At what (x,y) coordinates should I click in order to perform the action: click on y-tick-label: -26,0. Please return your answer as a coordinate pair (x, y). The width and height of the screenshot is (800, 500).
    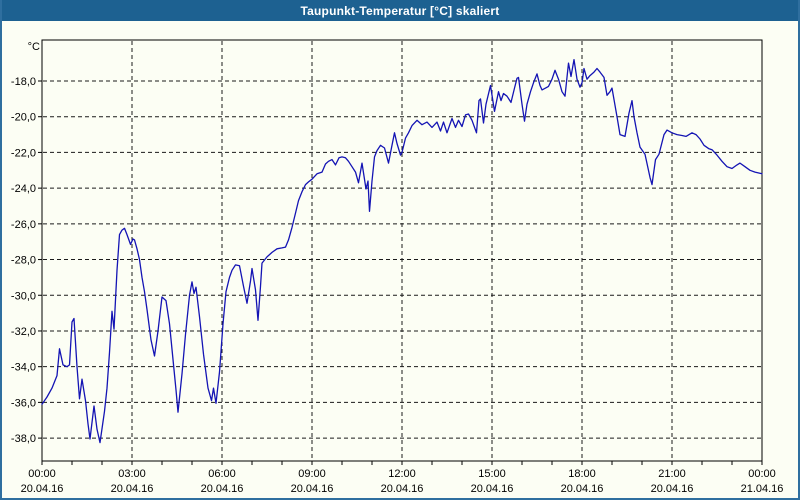
    Looking at the image, I should click on (23, 225).